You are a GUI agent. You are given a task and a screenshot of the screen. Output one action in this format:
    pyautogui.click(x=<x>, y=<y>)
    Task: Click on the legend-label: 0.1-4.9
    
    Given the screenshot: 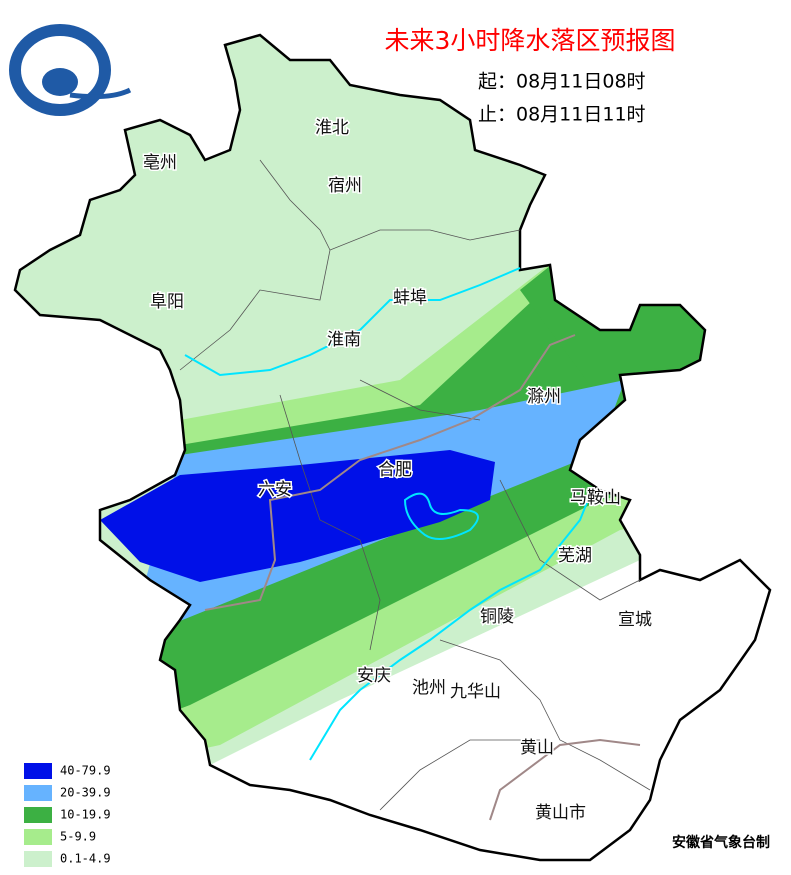 What is the action you would take?
    pyautogui.click(x=85, y=859)
    